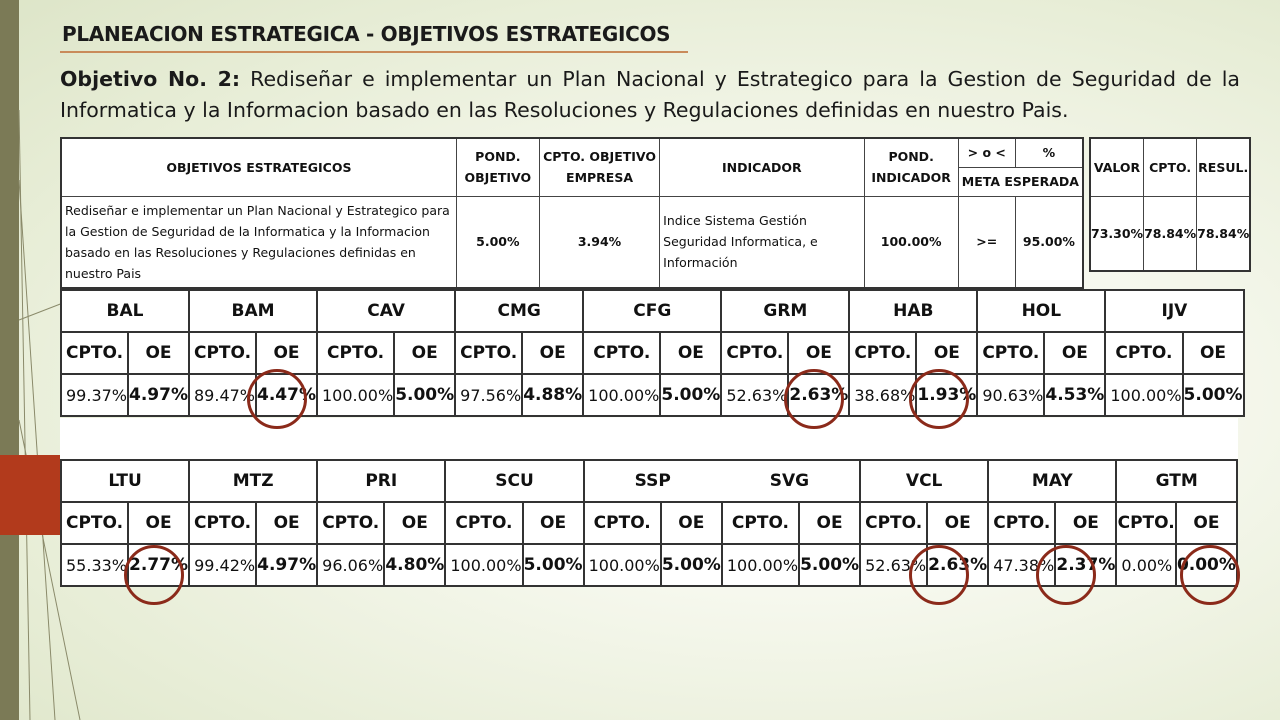 The width and height of the screenshot is (1280, 720). What do you see at coordinates (386, 311) in the screenshot?
I see `unit-name: CAV` at bounding box center [386, 311].